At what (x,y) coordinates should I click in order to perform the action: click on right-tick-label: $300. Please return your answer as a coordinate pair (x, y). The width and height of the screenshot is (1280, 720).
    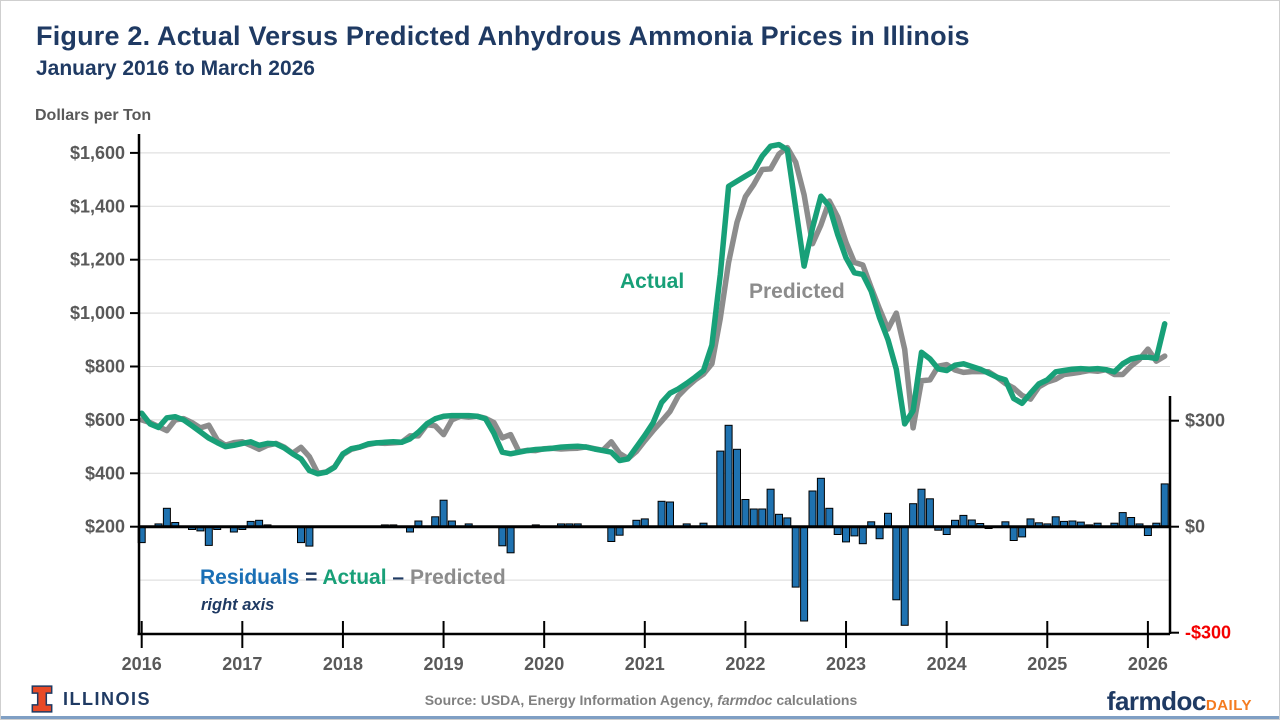
    Looking at the image, I should click on (1205, 421).